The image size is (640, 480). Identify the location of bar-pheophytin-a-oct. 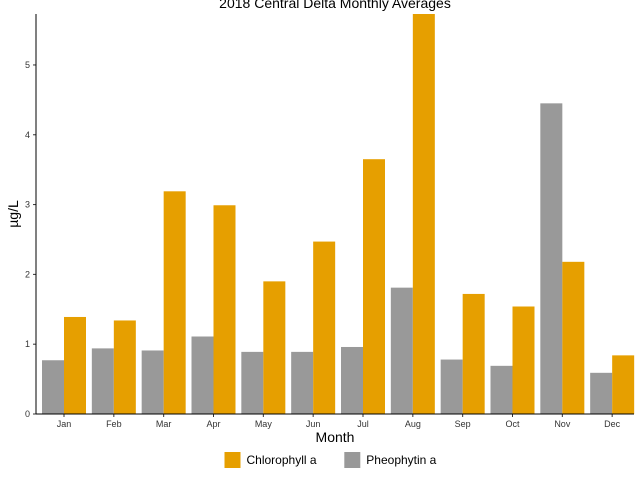
(501, 389).